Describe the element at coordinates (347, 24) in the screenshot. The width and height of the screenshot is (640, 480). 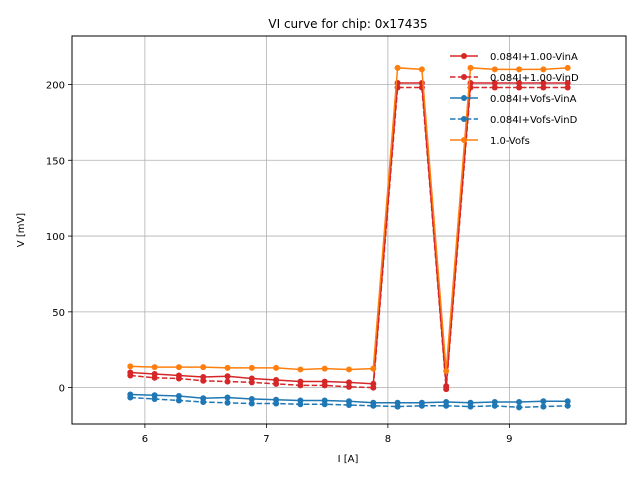
I see `chart-title: VI curve for chip: 0x17435` at that location.